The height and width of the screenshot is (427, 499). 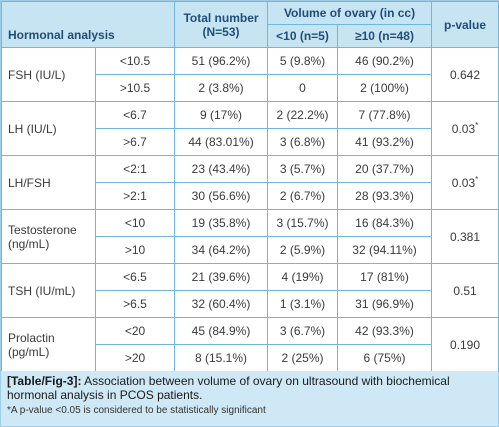 I want to click on total-number-cell: 21 (39.6%), so click(x=221, y=277).